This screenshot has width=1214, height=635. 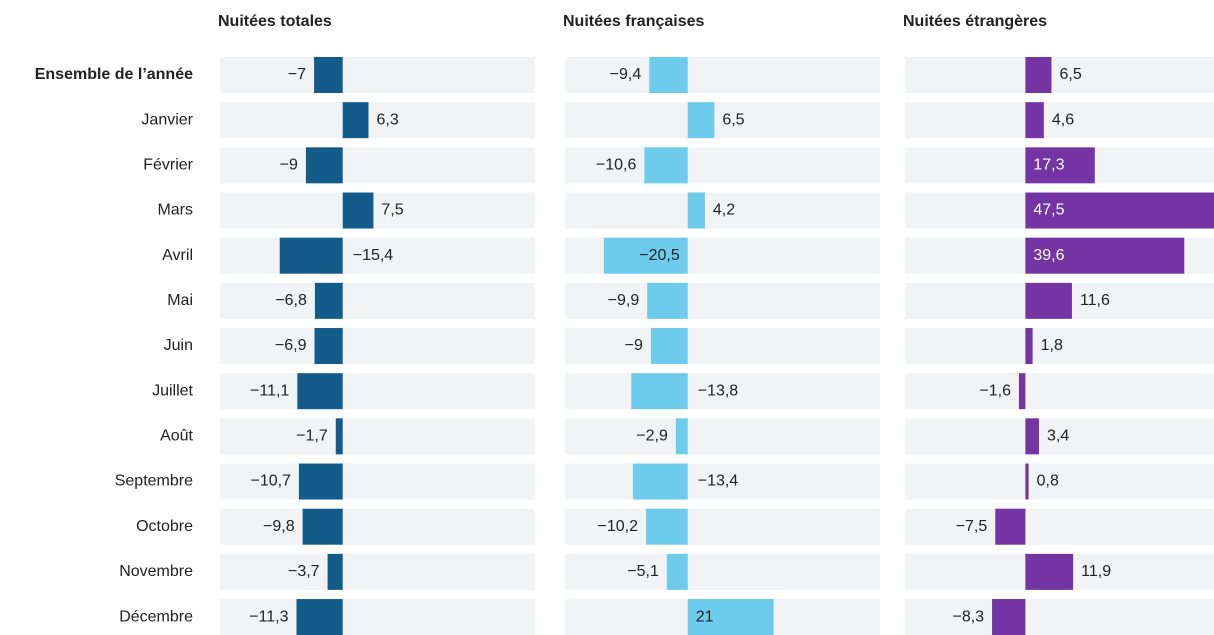 I want to click on value-label: −3,7, so click(x=304, y=571).